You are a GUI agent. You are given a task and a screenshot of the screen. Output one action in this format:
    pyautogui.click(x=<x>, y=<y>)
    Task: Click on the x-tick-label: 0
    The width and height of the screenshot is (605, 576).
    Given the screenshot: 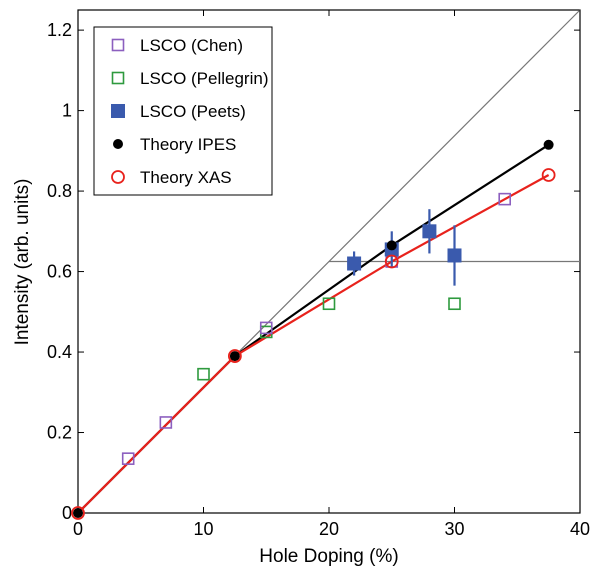 What is the action you would take?
    pyautogui.click(x=78, y=529)
    